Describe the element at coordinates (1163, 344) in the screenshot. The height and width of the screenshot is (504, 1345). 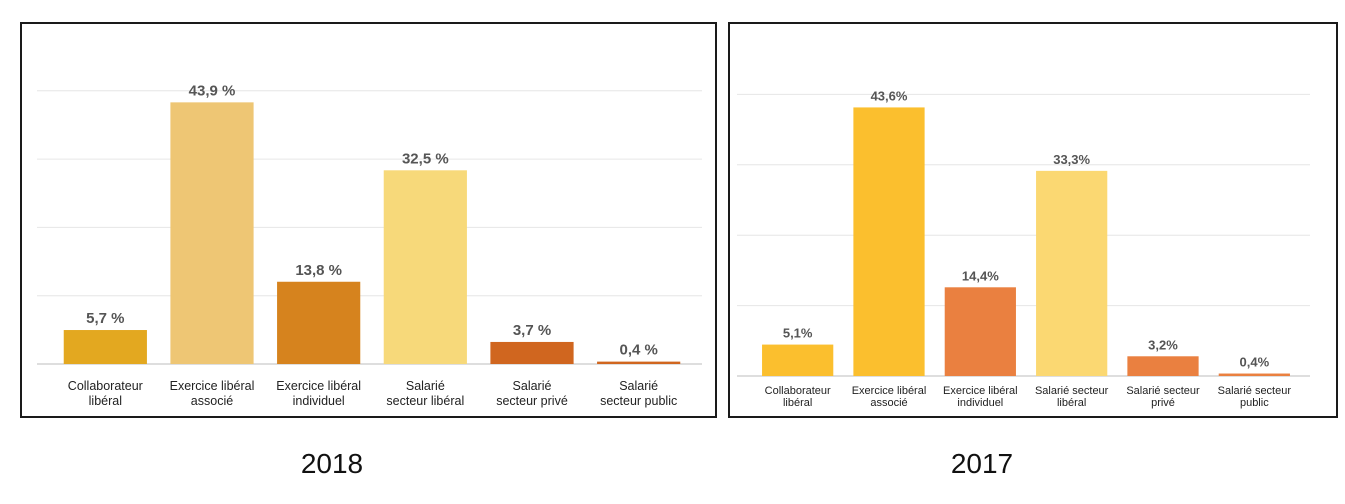
I see `value-label: 3,2%` at that location.